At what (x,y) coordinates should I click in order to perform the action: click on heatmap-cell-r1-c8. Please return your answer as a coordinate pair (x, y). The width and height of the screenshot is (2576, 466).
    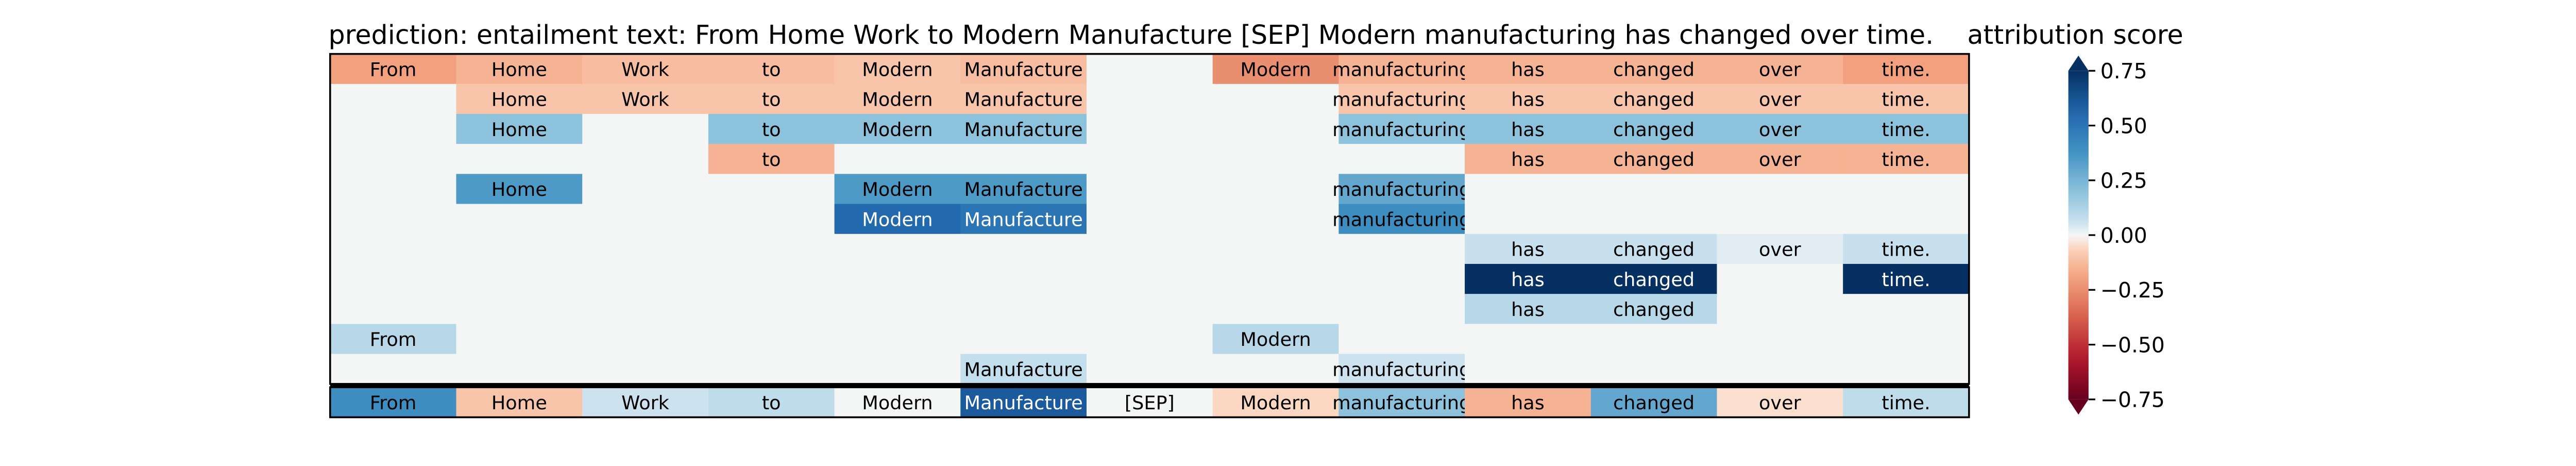
    Looking at the image, I should click on (1401, 99).